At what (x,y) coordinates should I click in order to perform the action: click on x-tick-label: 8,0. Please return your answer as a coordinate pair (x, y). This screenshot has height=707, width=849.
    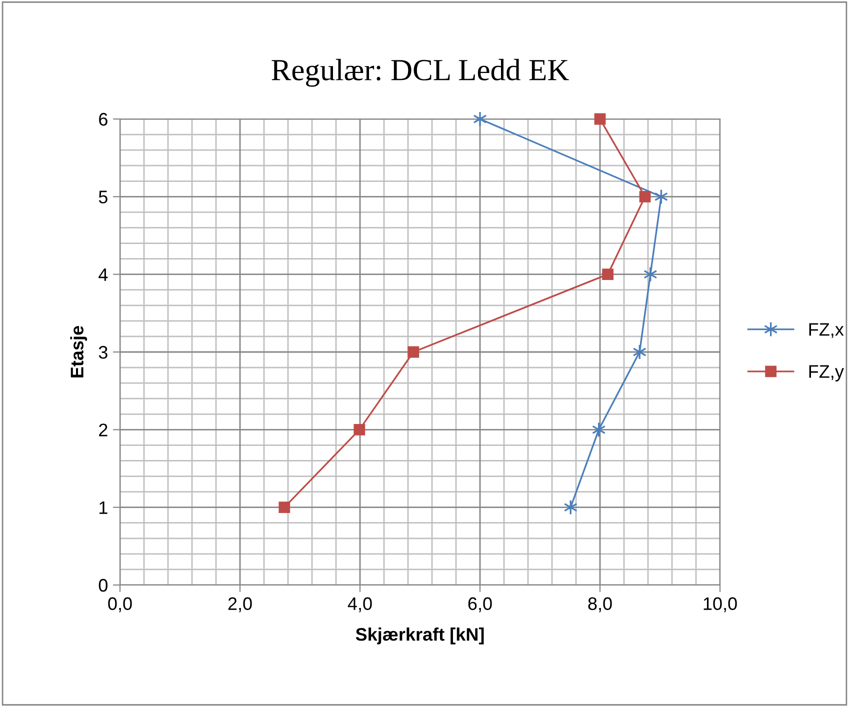
    Looking at the image, I should click on (600, 604).